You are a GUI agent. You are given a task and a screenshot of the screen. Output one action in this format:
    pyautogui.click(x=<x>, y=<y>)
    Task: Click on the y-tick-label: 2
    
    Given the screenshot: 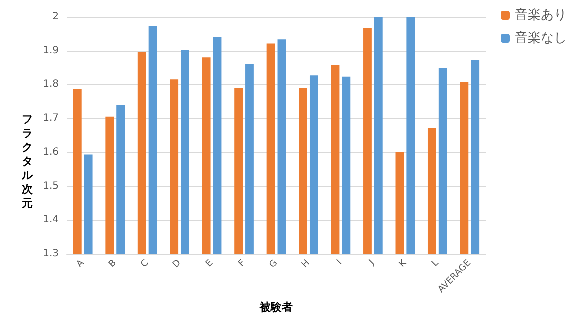 What is the action you would take?
    pyautogui.click(x=55, y=17)
    